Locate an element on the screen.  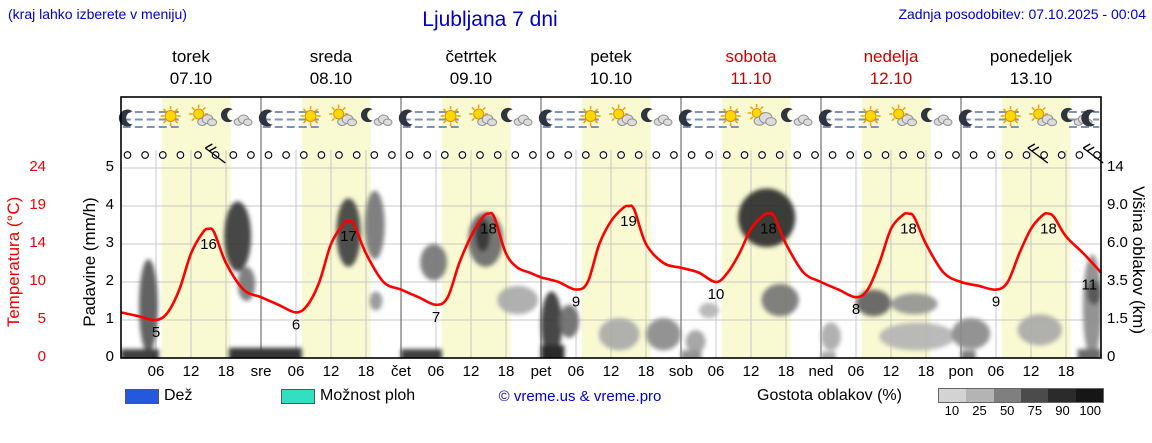
weather-icon-sun-cloud is located at coordinates (903, 115).